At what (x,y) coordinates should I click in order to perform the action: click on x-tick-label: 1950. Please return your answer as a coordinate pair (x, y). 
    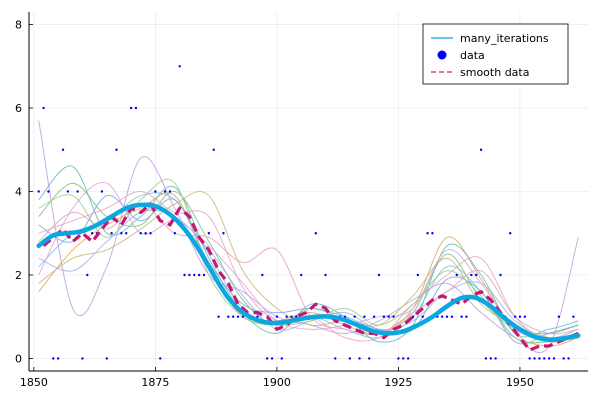
    Looking at the image, I should click on (520, 382).